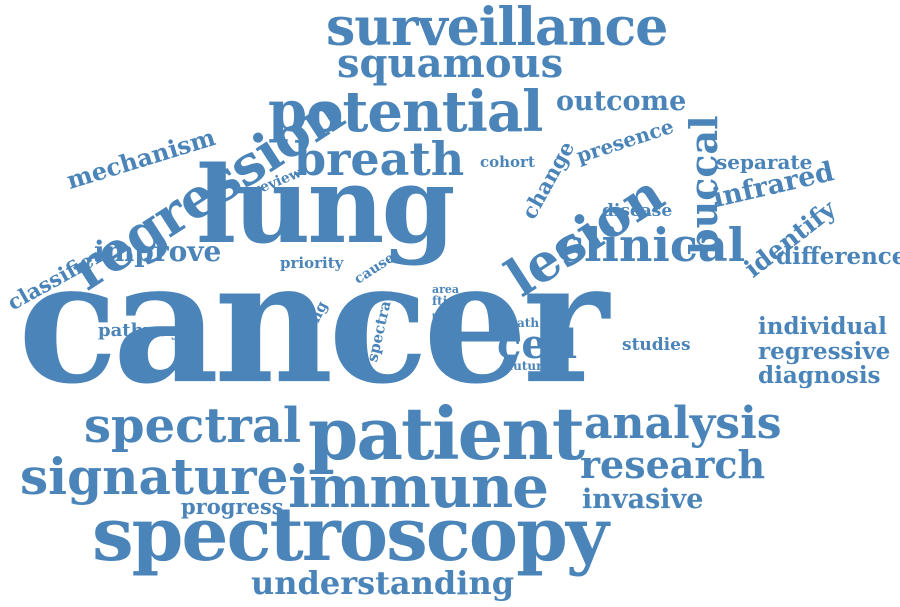  What do you see at coordinates (440, 316) in the screenshot?
I see `word-test: test` at bounding box center [440, 316].